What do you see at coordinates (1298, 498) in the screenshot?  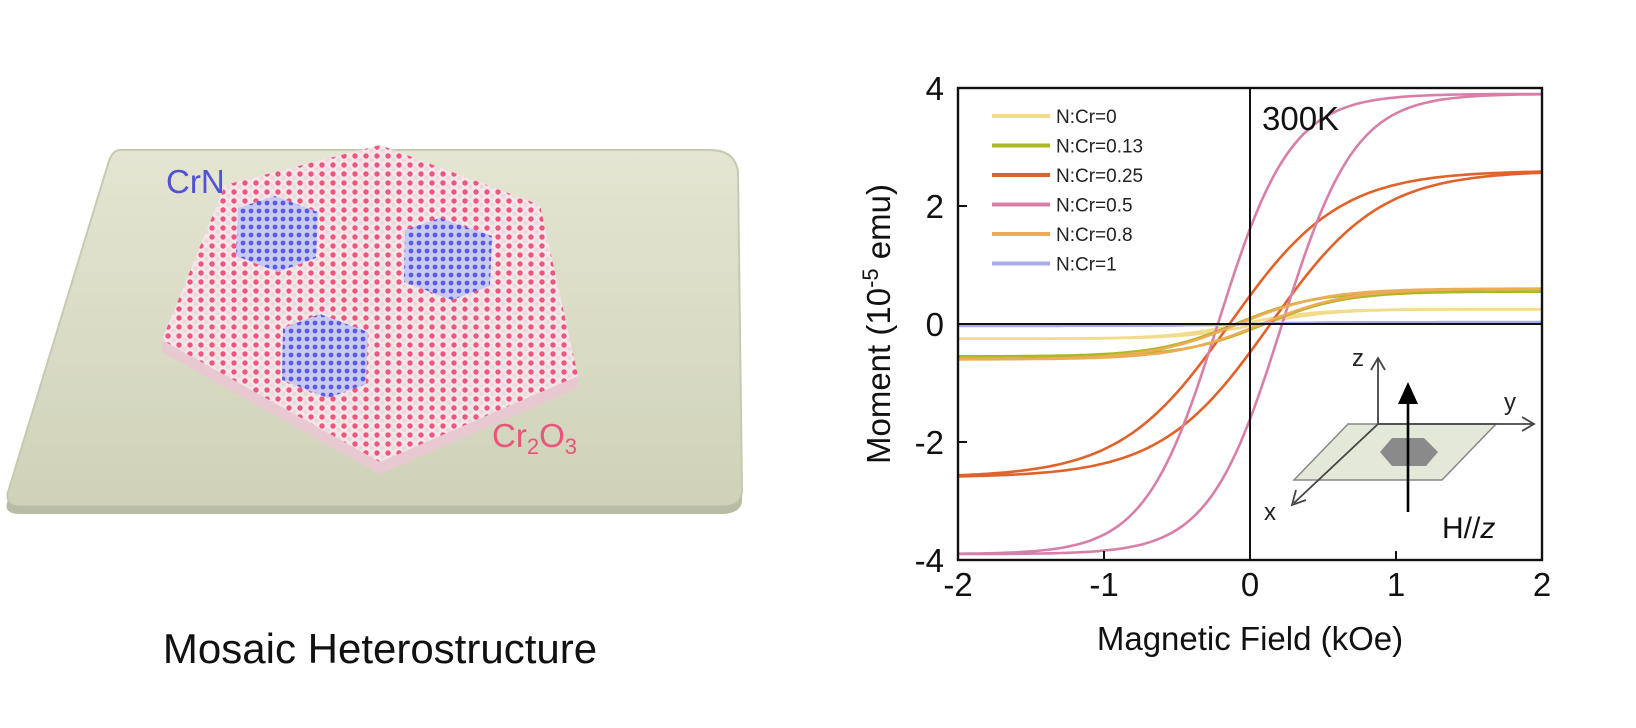 I see `inset-x-arrowhead` at bounding box center [1298, 498].